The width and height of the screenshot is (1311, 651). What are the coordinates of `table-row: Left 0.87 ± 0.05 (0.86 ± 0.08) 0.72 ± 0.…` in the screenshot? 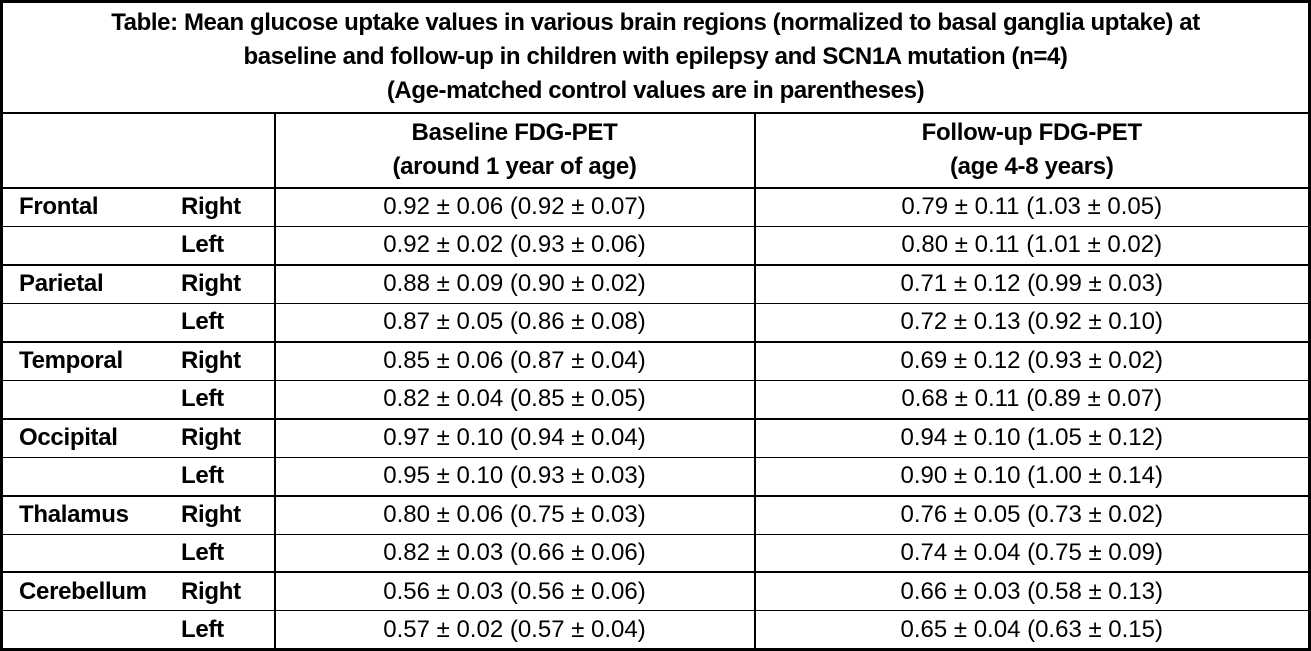 It's located at (655, 322).